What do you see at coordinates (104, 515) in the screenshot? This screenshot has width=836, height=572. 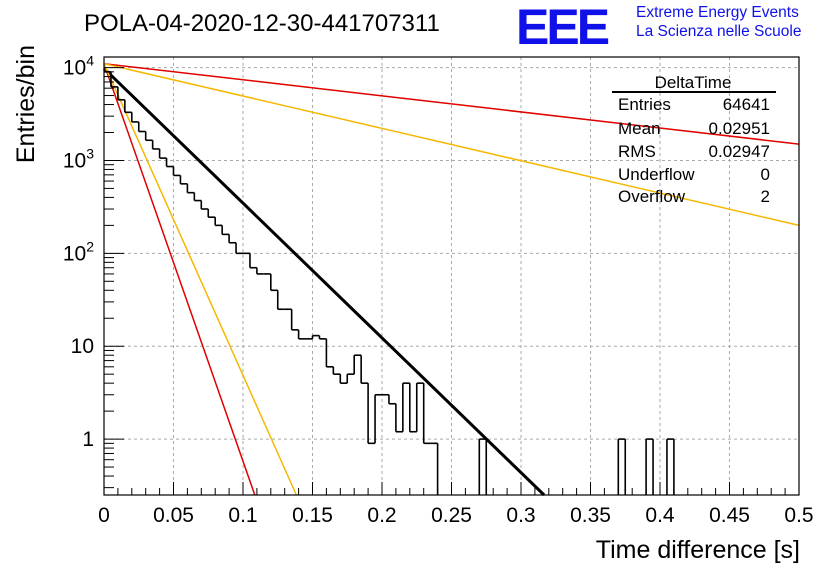 I see `x-tick-label: 0` at bounding box center [104, 515].